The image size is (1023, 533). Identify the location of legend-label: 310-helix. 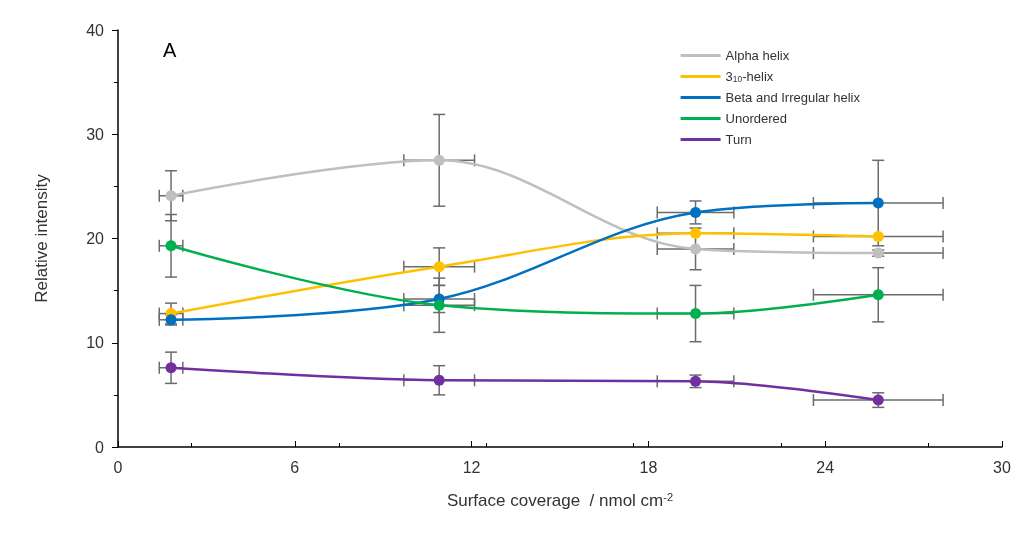
(749, 77).